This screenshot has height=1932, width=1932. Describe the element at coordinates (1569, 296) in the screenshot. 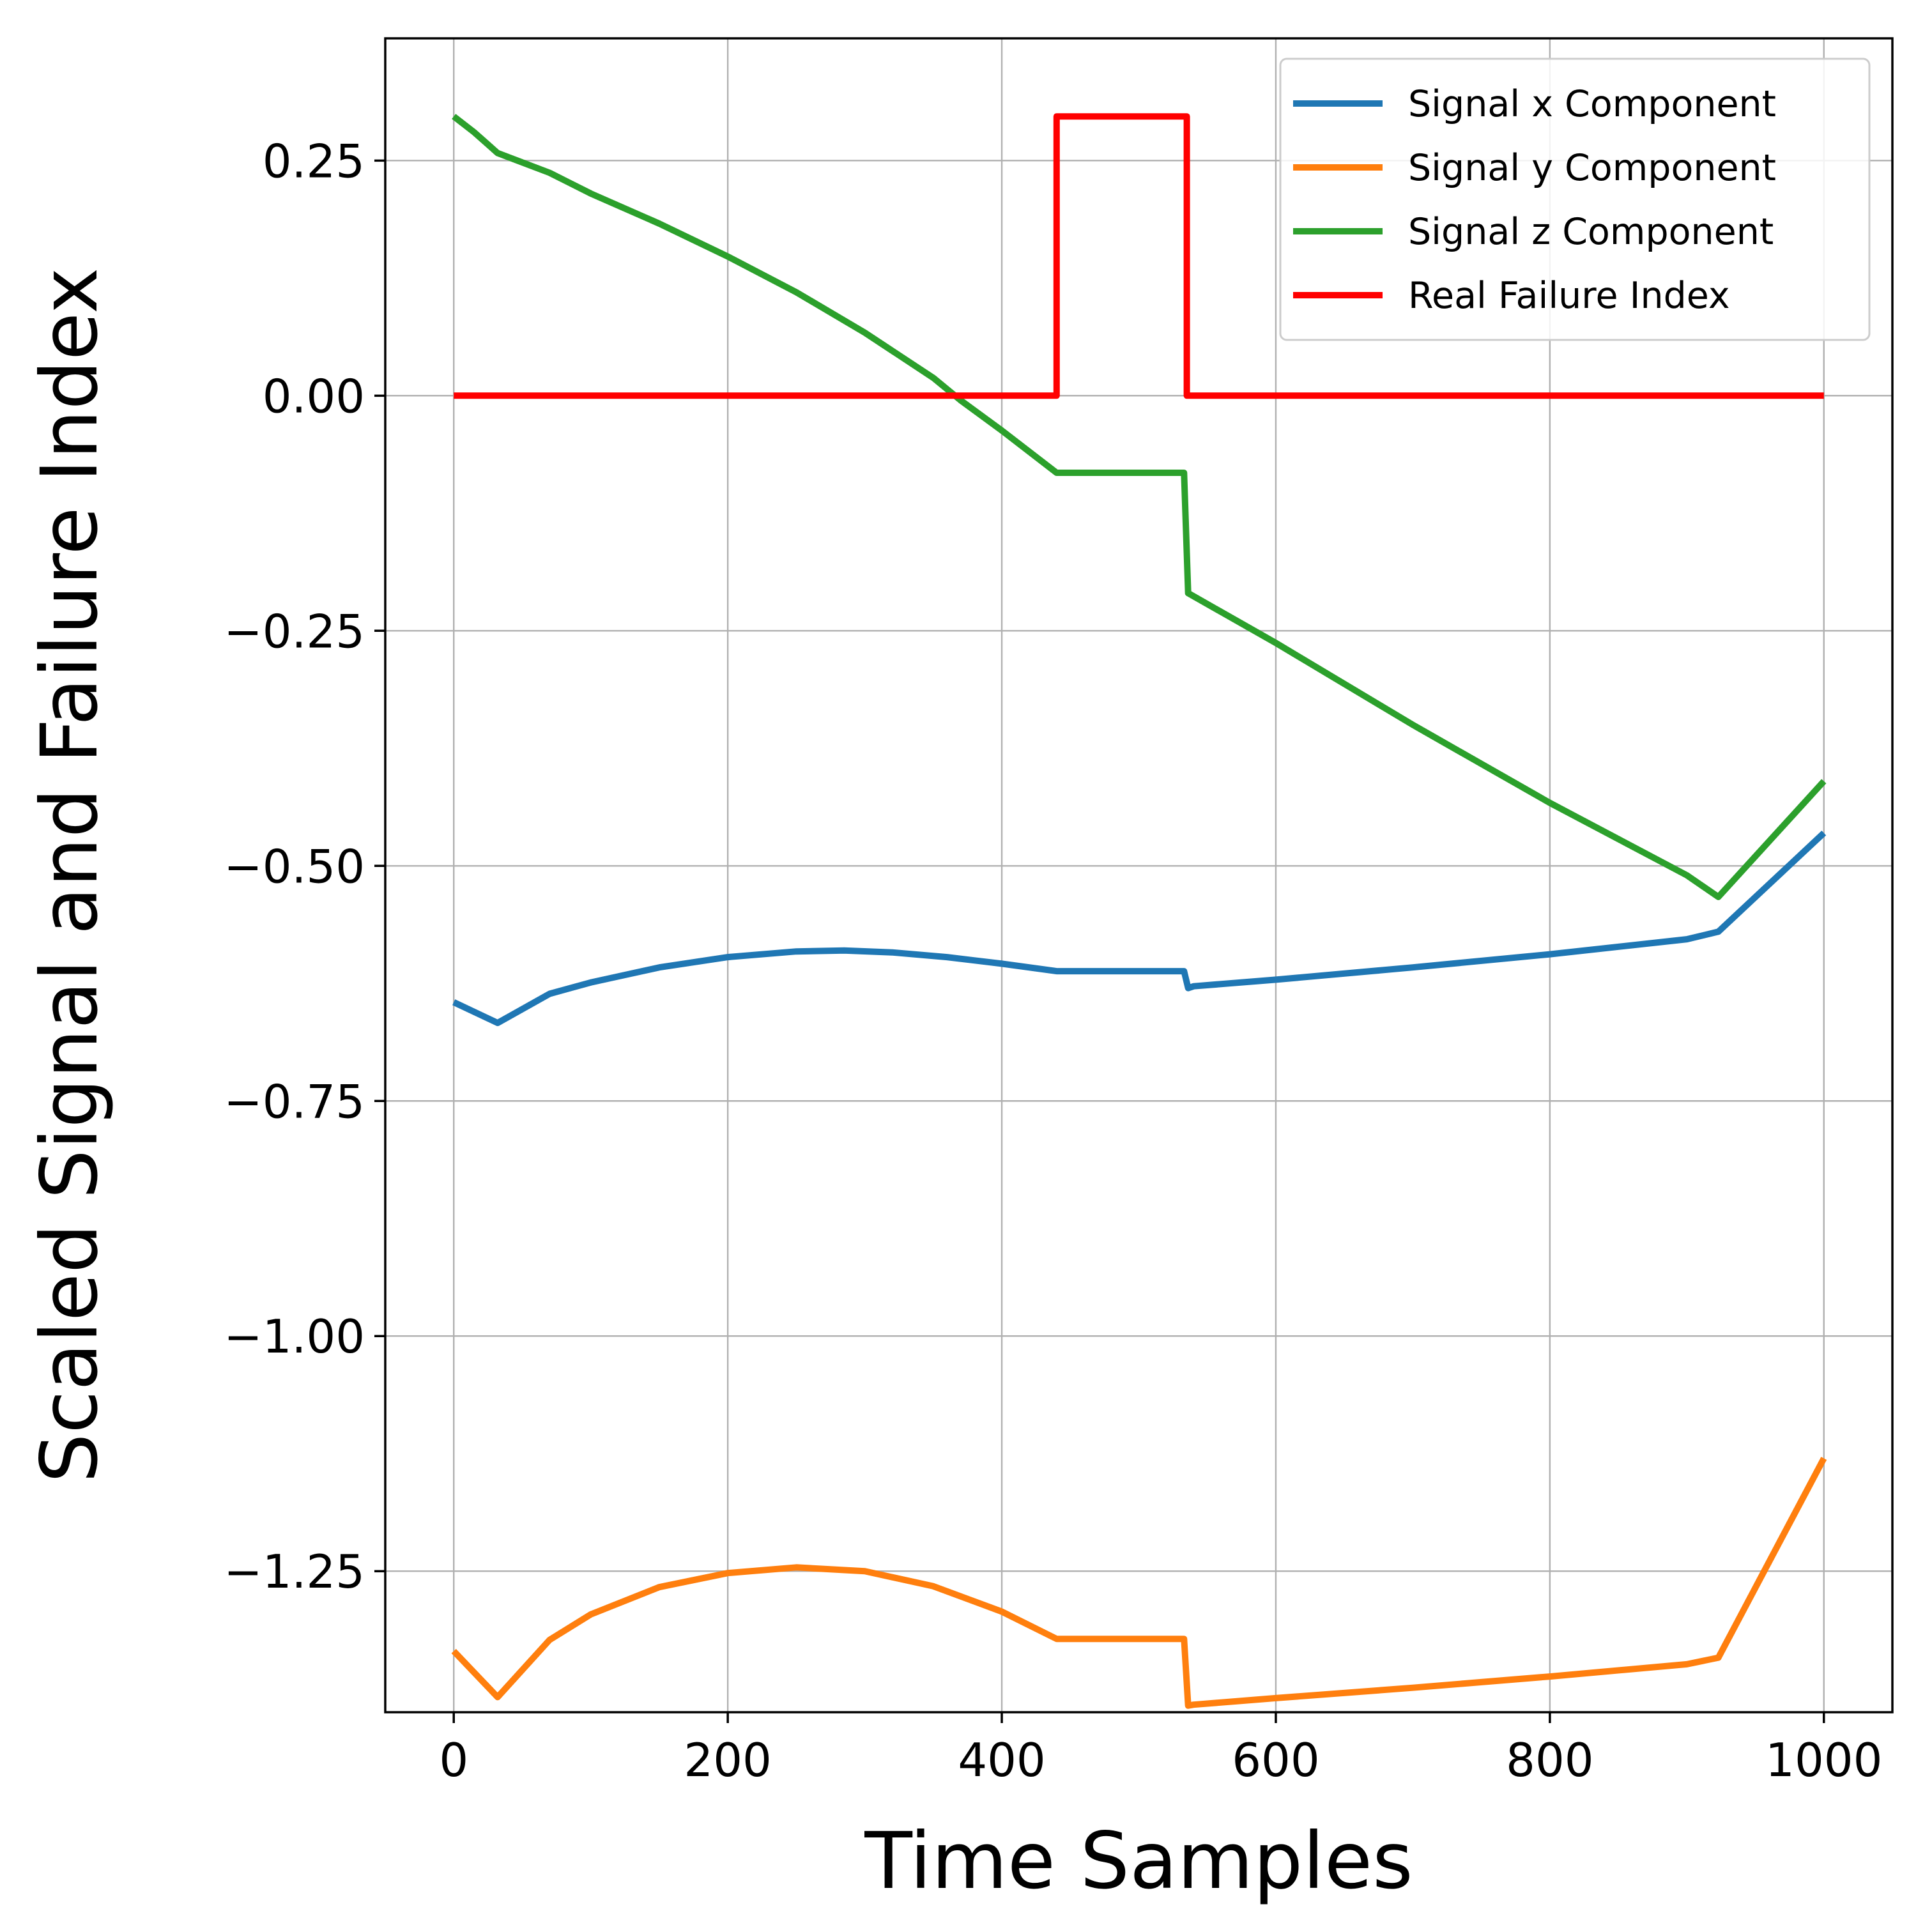

I see `legend-label: Real Failure Index` at that location.